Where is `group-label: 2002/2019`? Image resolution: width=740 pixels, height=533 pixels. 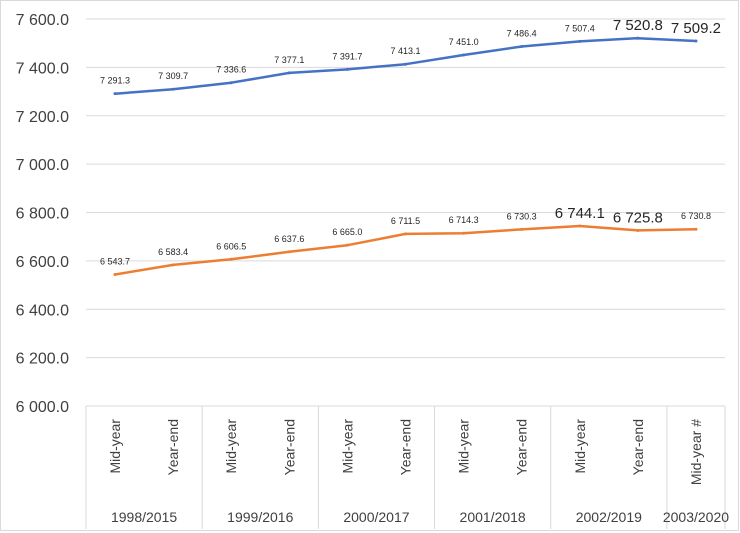 group-label: 2002/2019 is located at coordinates (609, 517).